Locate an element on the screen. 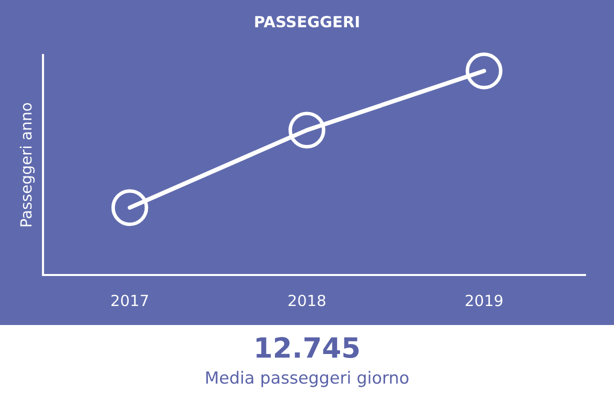 This screenshot has width=614, height=396. text: 12.745 is located at coordinates (307, 347).